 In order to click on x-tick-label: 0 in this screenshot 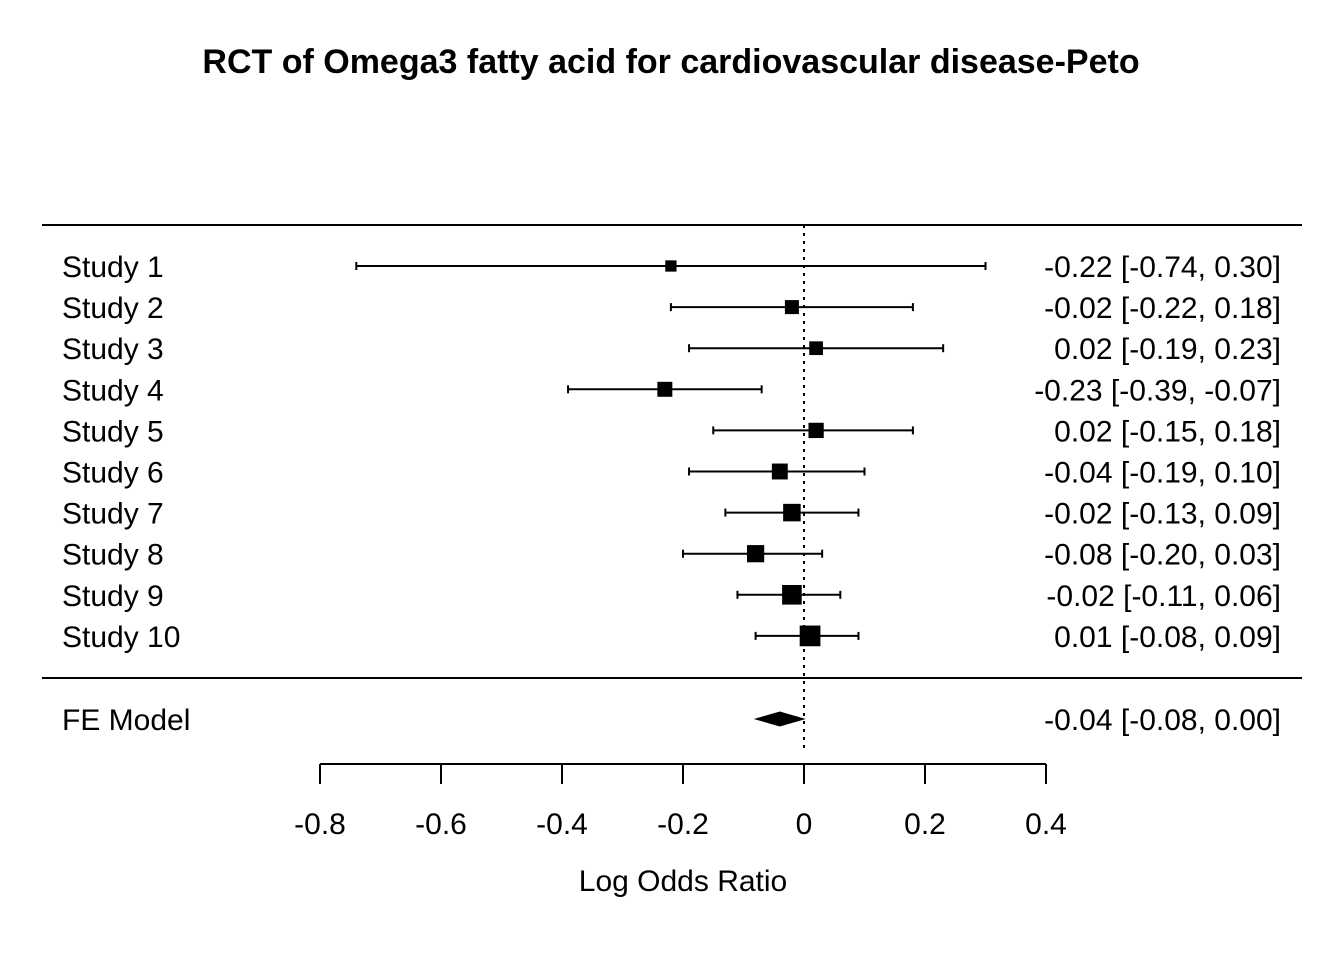, I will do `click(804, 824)`.